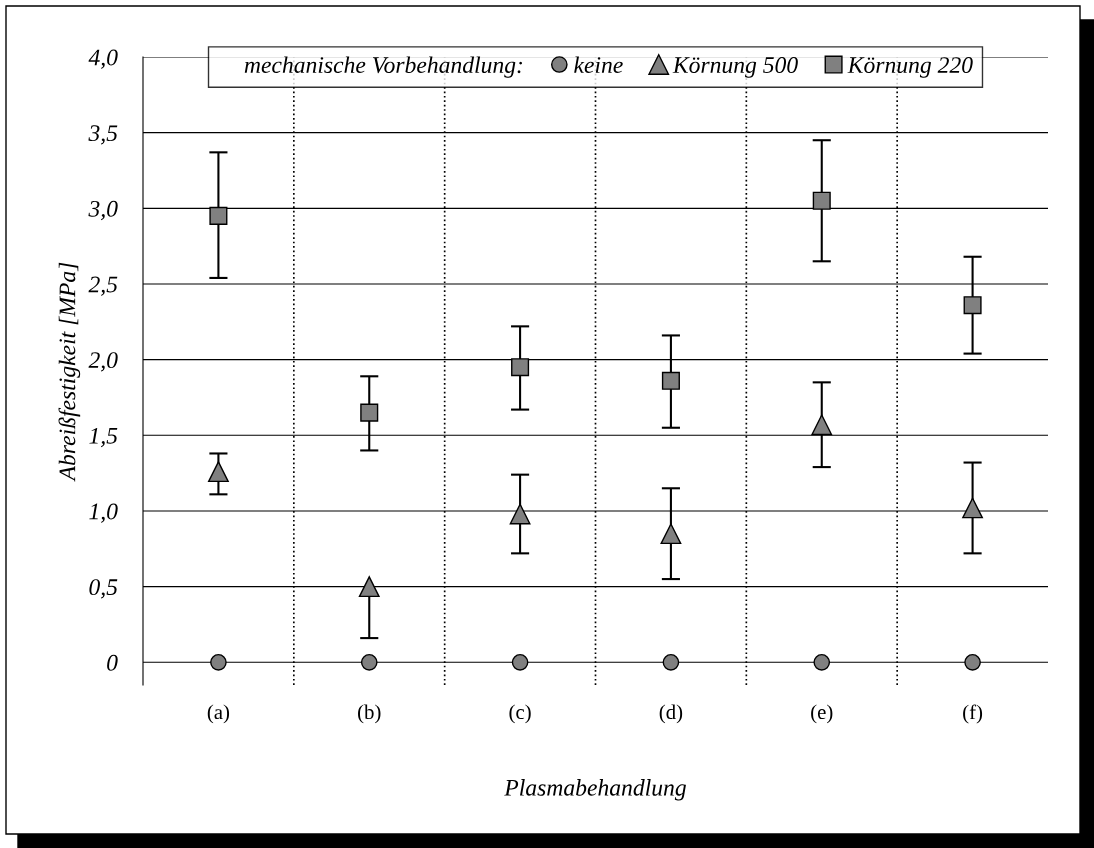  What do you see at coordinates (598, 65) in the screenshot?
I see `legend-label: keine` at bounding box center [598, 65].